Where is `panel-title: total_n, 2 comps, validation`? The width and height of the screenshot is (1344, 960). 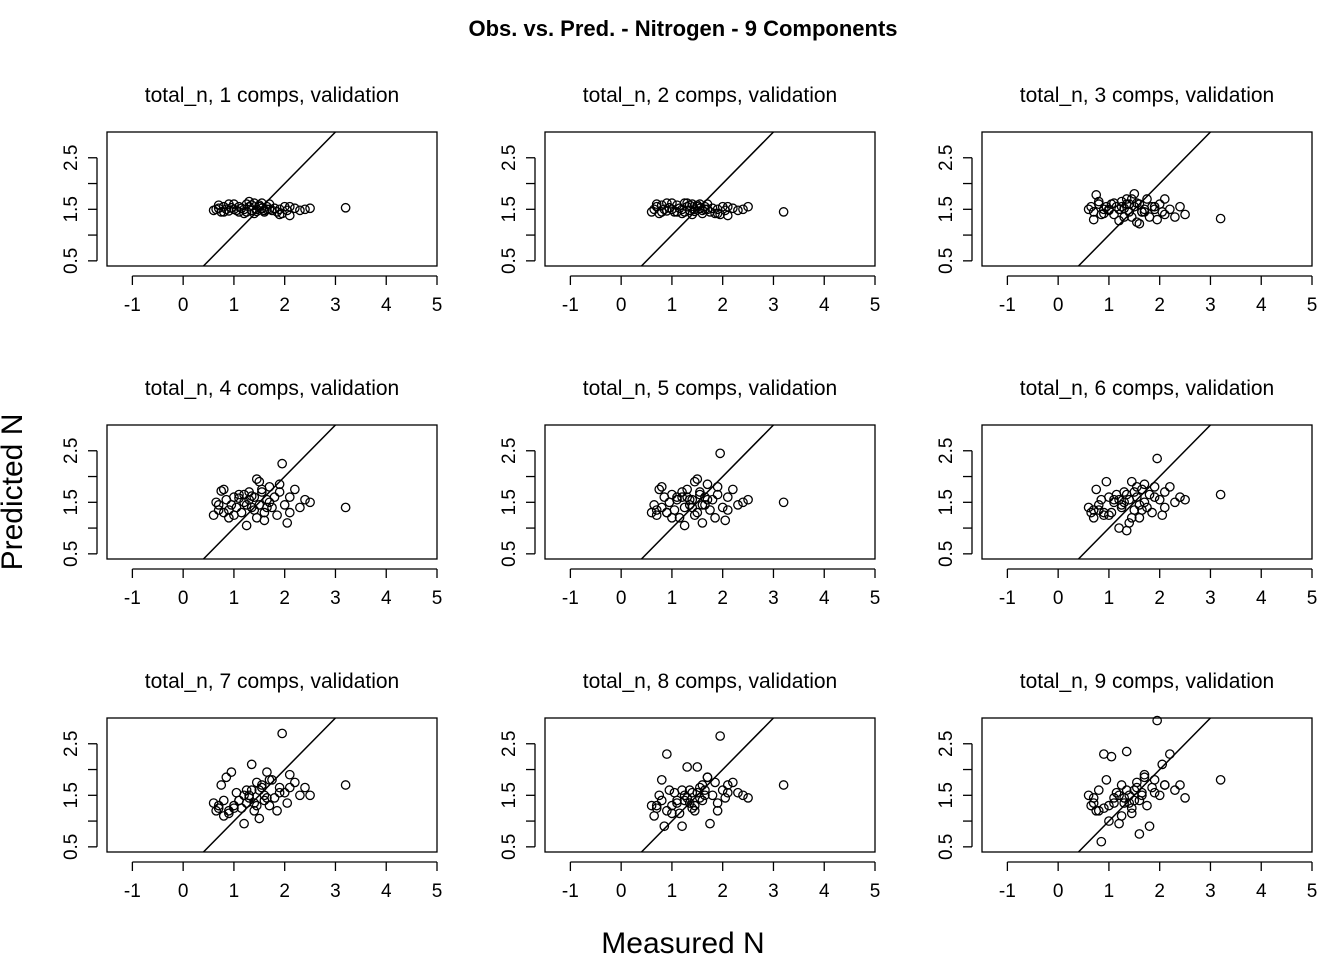 panel-title: total_n, 2 comps, validation is located at coordinates (710, 95).